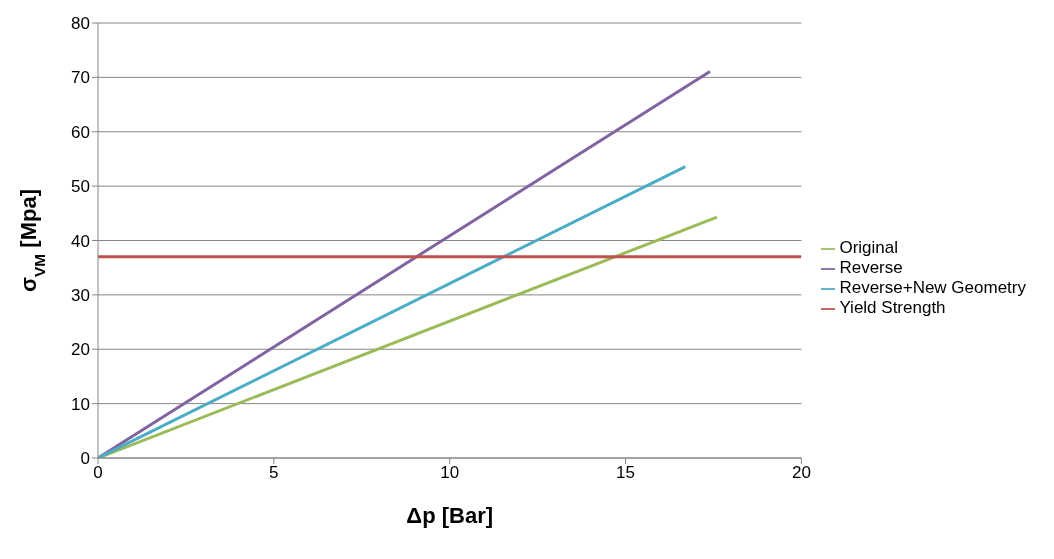 The image size is (1054, 559). I want to click on y-tick-label: 10, so click(80, 404).